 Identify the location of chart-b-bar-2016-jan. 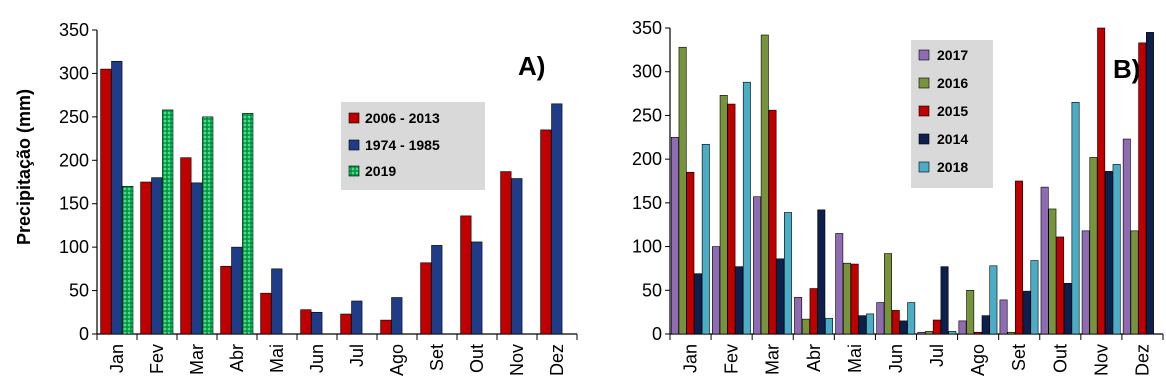
(682, 190).